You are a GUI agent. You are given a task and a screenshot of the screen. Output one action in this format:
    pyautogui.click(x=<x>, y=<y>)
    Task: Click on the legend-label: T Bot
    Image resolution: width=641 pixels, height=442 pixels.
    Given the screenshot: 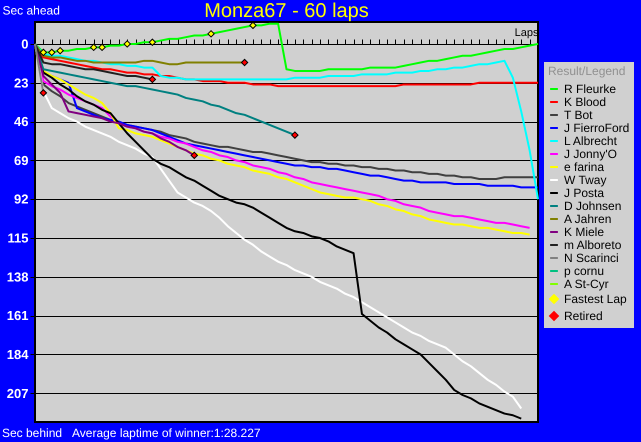 What is the action you would take?
    pyautogui.click(x=579, y=115)
    